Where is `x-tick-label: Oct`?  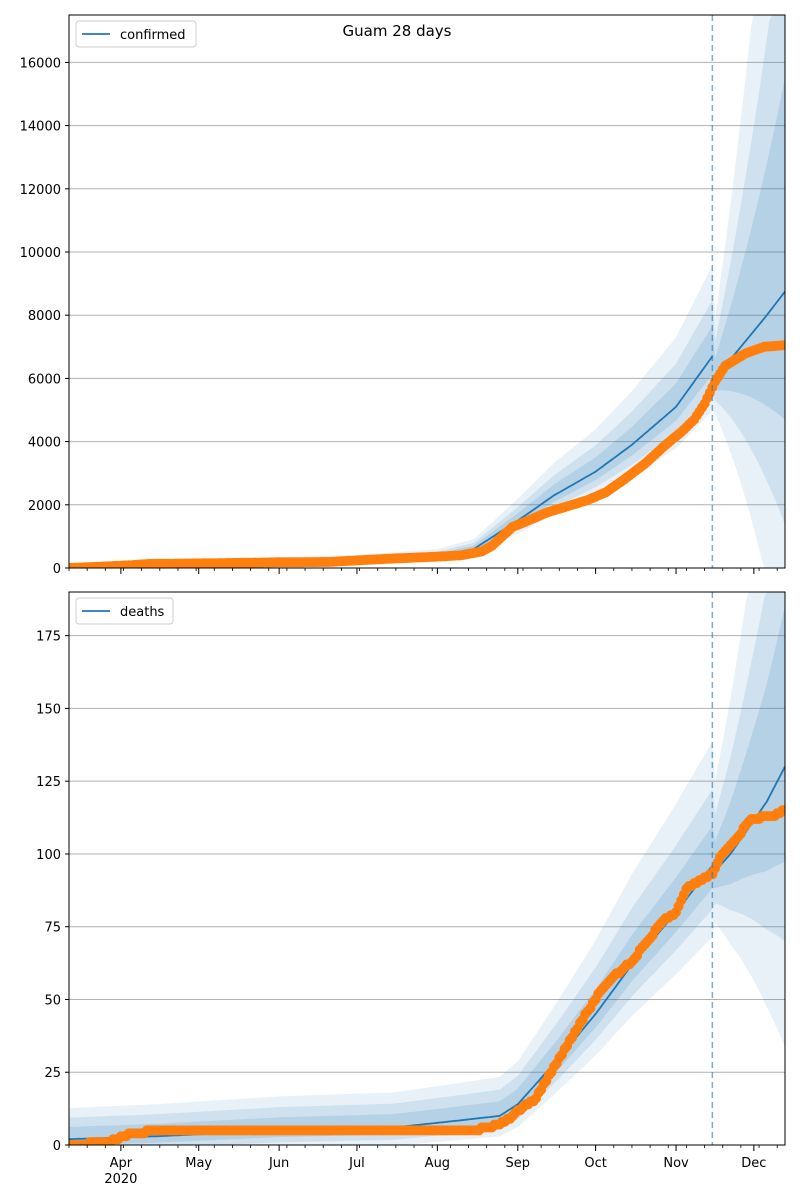 x-tick-label: Oct is located at coordinates (595, 1163).